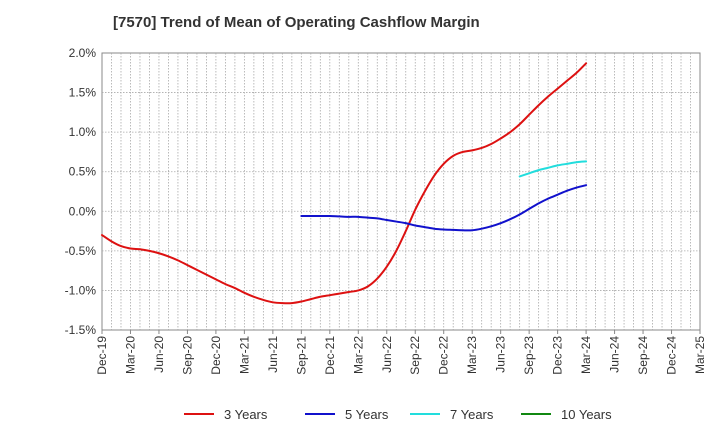 Image resolution: width=720 pixels, height=440 pixels. Describe the element at coordinates (330, 355) in the screenshot. I see `x-tick-label: Dec-21` at that location.